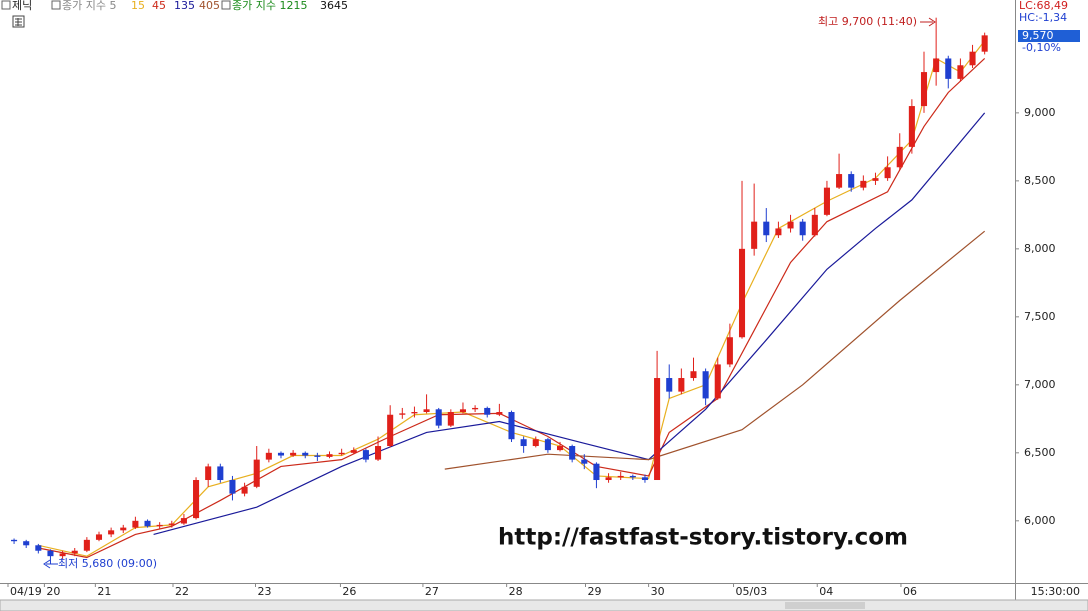  Describe the element at coordinates (182, 591) in the screenshot. I see `x-tick-label: 22` at that location.